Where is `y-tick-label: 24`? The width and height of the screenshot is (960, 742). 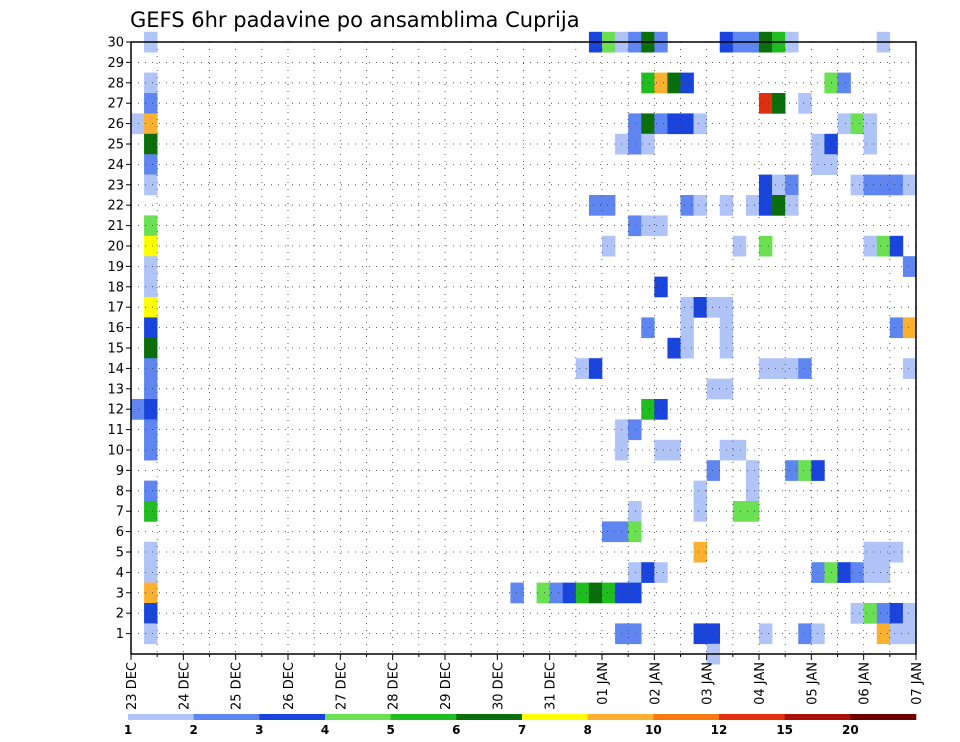
y-tick-label: 24 is located at coordinates (115, 165).